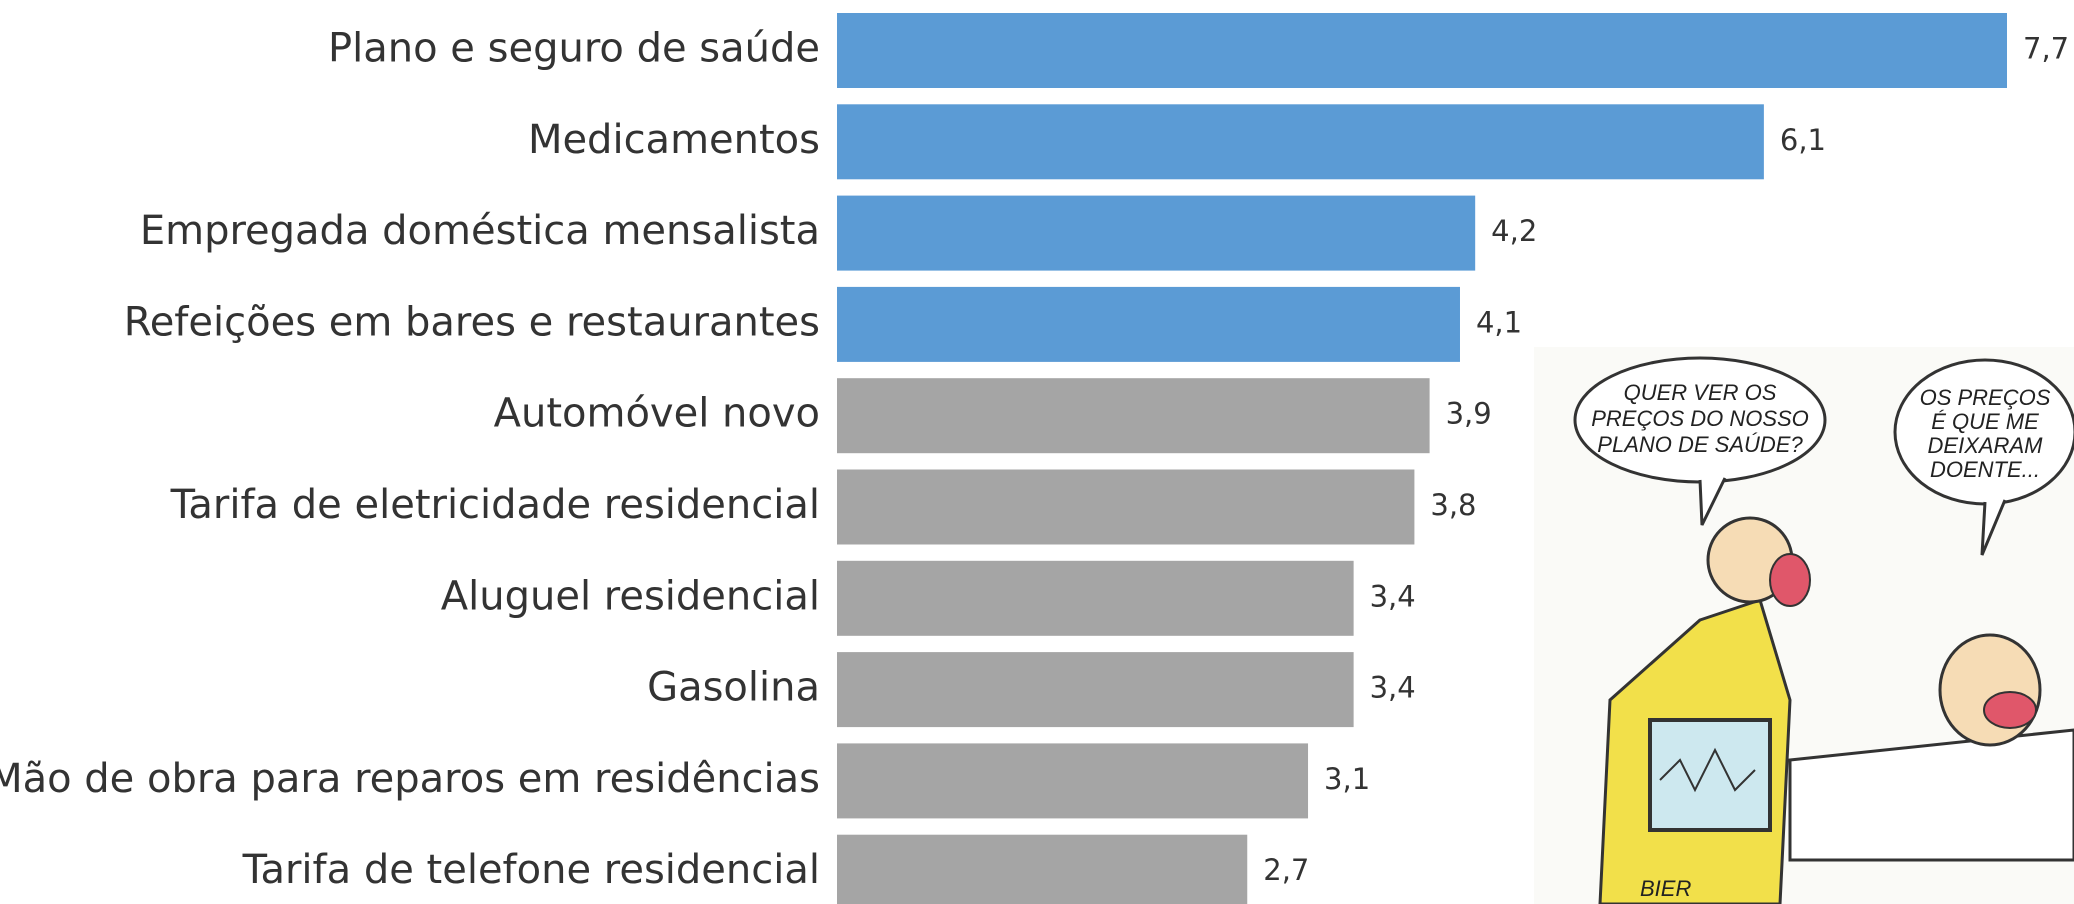  Describe the element at coordinates (472, 322) in the screenshot. I see `category-label: Refeições em bares e restaurantes` at that location.